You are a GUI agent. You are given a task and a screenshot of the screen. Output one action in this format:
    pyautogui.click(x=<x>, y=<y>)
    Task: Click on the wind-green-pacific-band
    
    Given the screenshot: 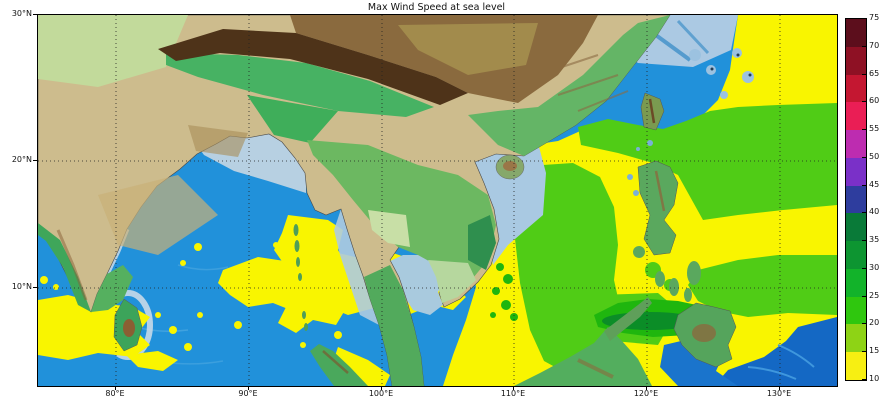 What is the action you would take?
    pyautogui.click(x=707, y=161)
    